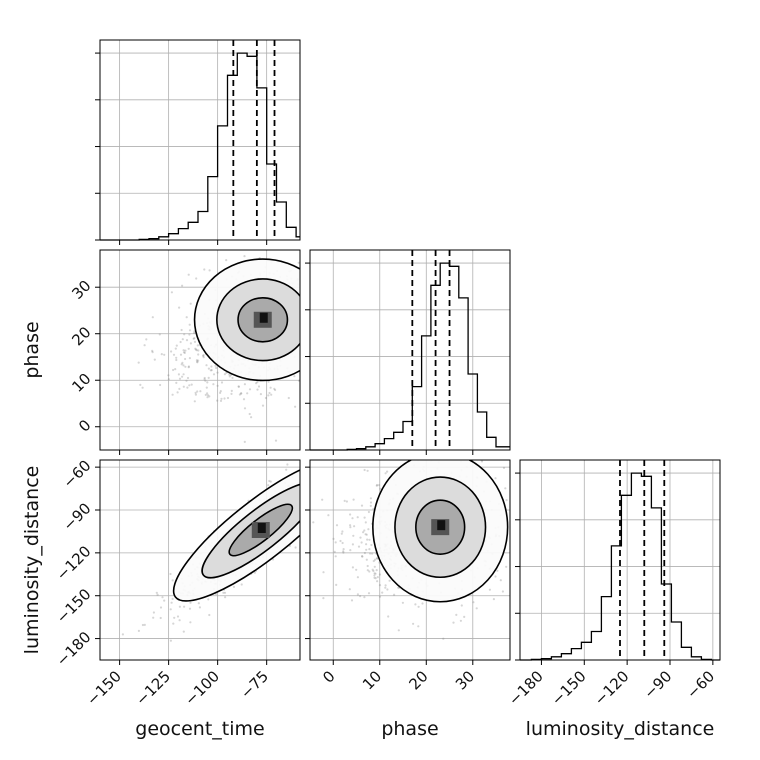 The height and width of the screenshot is (760, 760). I want to click on y-tick-label-luminosity_distance: −90, so click(76, 516).